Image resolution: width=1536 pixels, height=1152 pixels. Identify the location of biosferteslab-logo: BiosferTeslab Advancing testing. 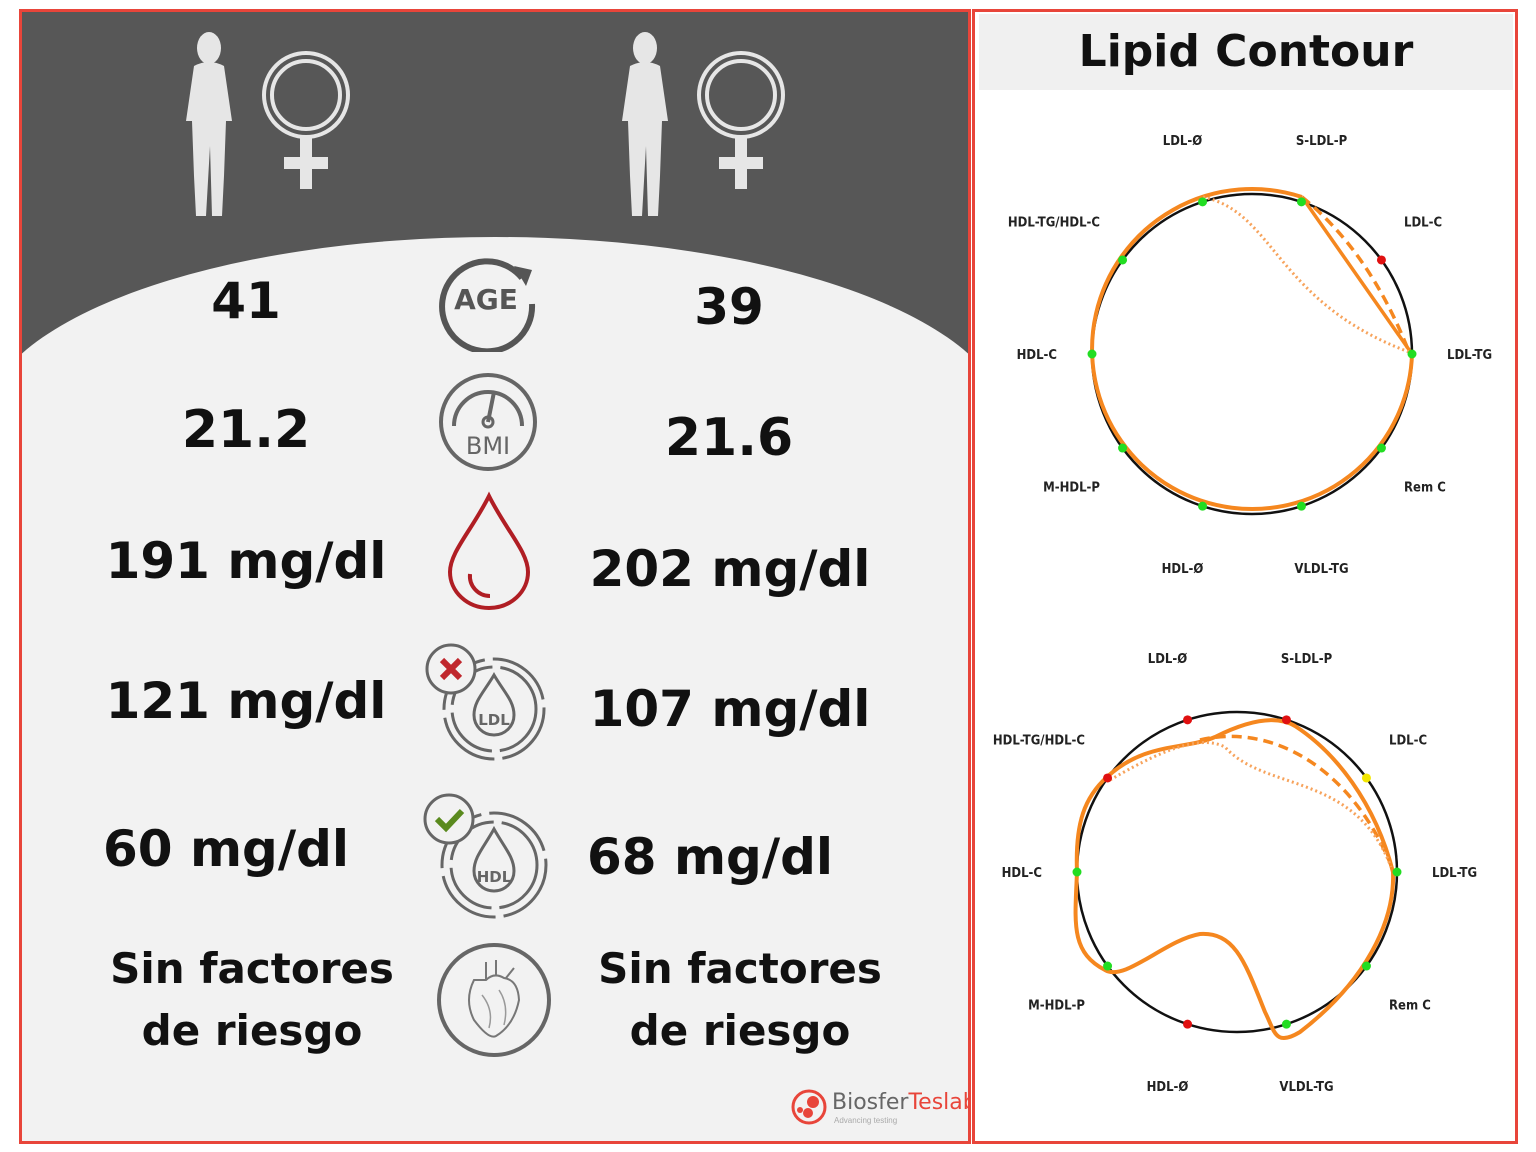
(880, 1107).